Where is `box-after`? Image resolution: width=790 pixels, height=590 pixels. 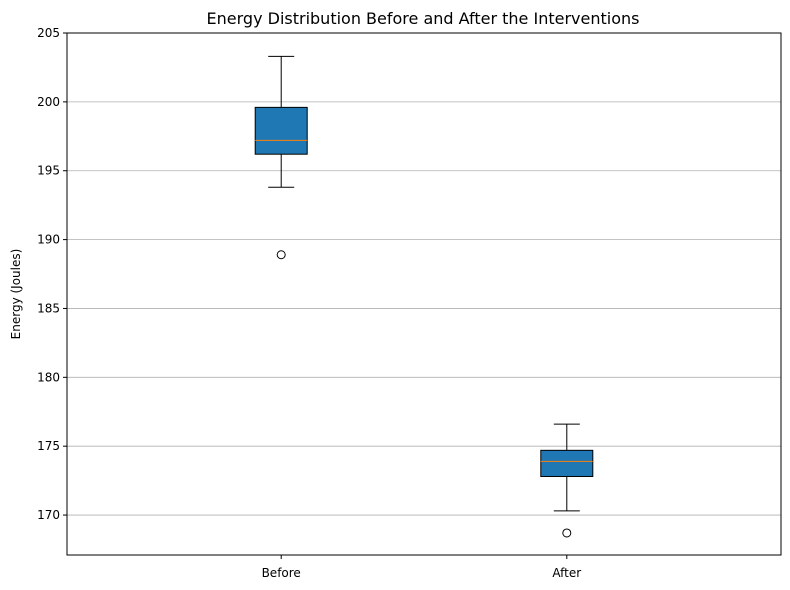
box-after is located at coordinates (567, 480).